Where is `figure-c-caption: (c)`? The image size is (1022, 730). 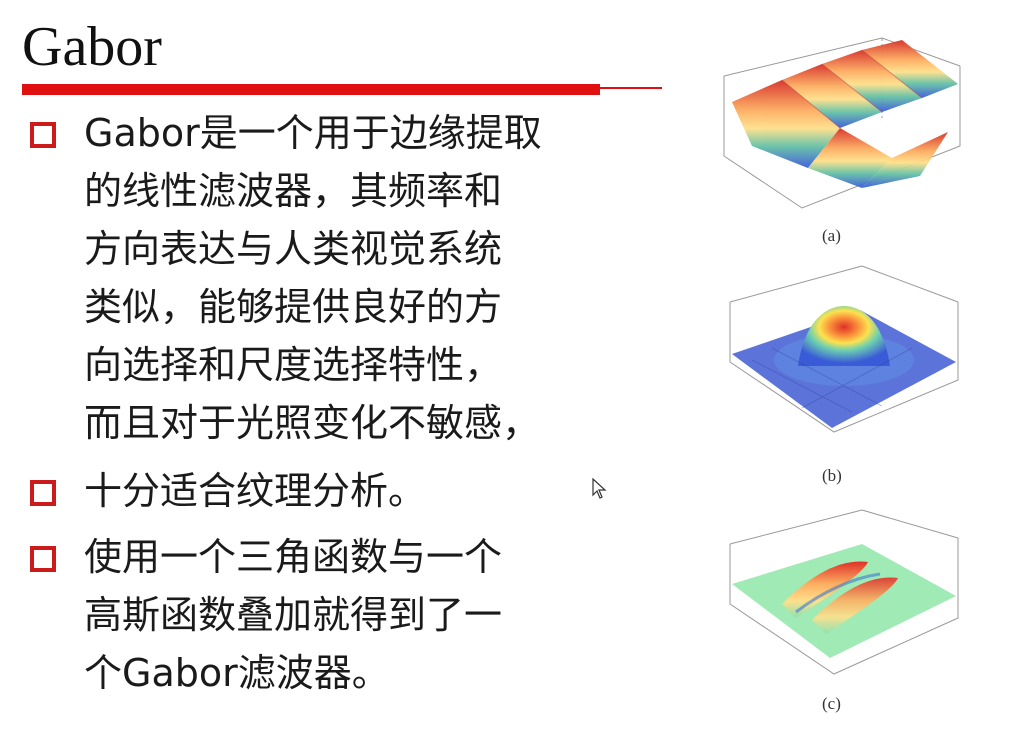 figure-c-caption: (c) is located at coordinates (831, 703).